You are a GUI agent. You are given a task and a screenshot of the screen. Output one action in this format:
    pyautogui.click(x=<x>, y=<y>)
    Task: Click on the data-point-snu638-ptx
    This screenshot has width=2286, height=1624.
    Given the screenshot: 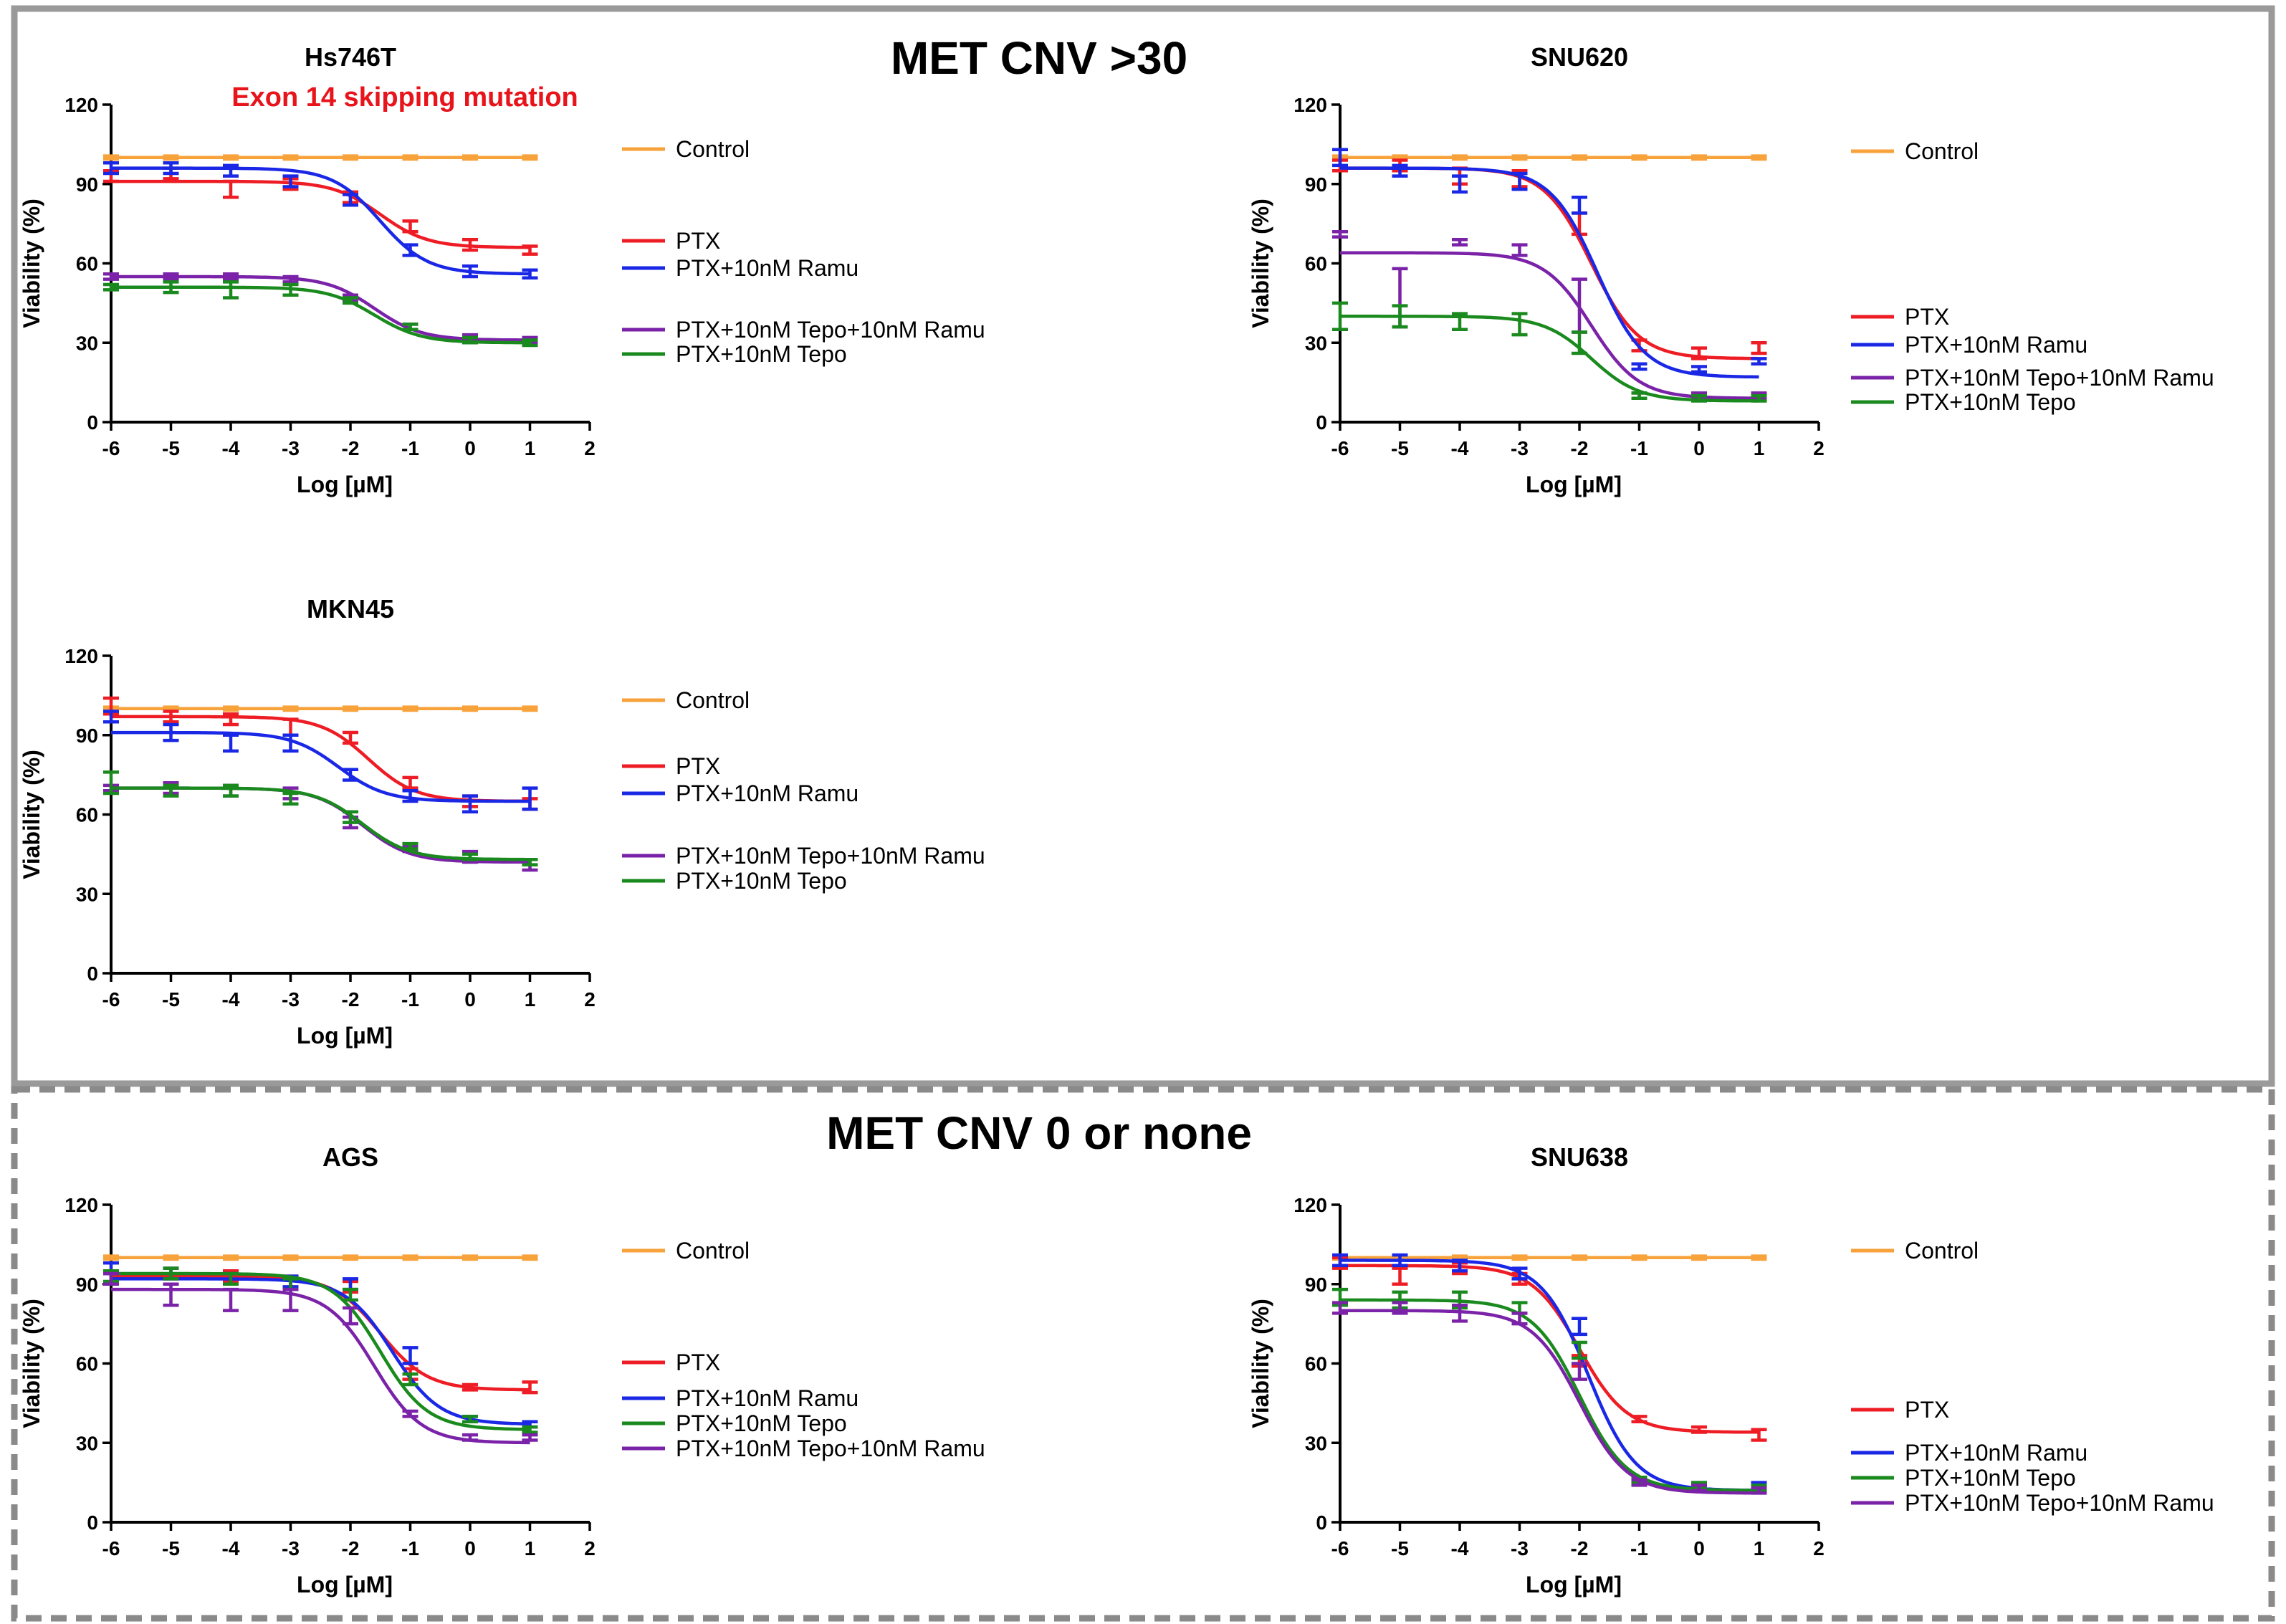 What is the action you would take?
    pyautogui.click(x=1759, y=1435)
    